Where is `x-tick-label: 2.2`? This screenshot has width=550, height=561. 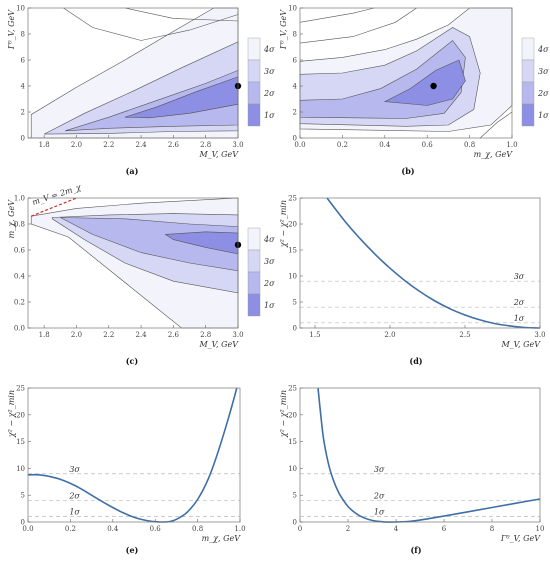 x-tick-label: 2.2 is located at coordinates (108, 145).